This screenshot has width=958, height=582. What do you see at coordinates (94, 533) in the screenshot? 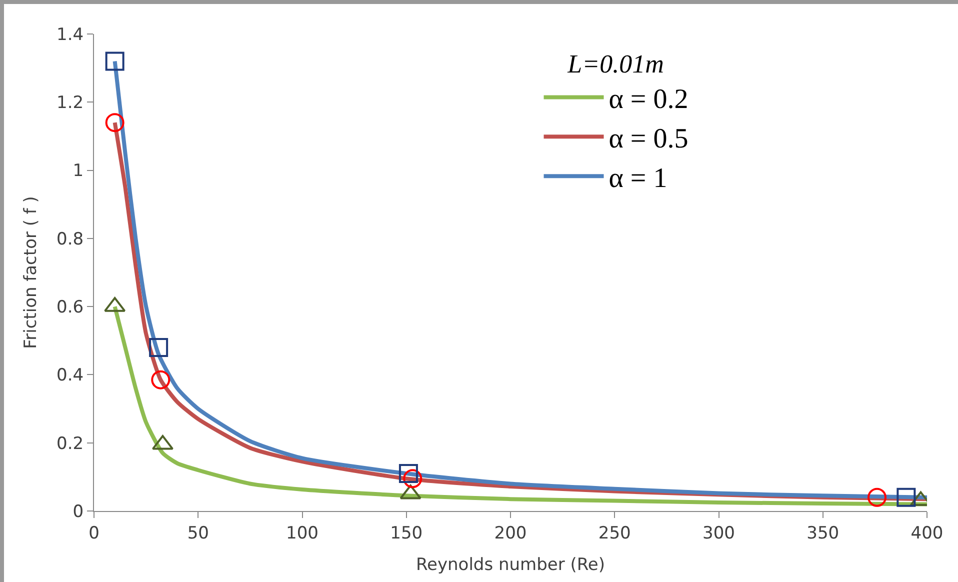
I see `x-tick-label: 0` at bounding box center [94, 533].